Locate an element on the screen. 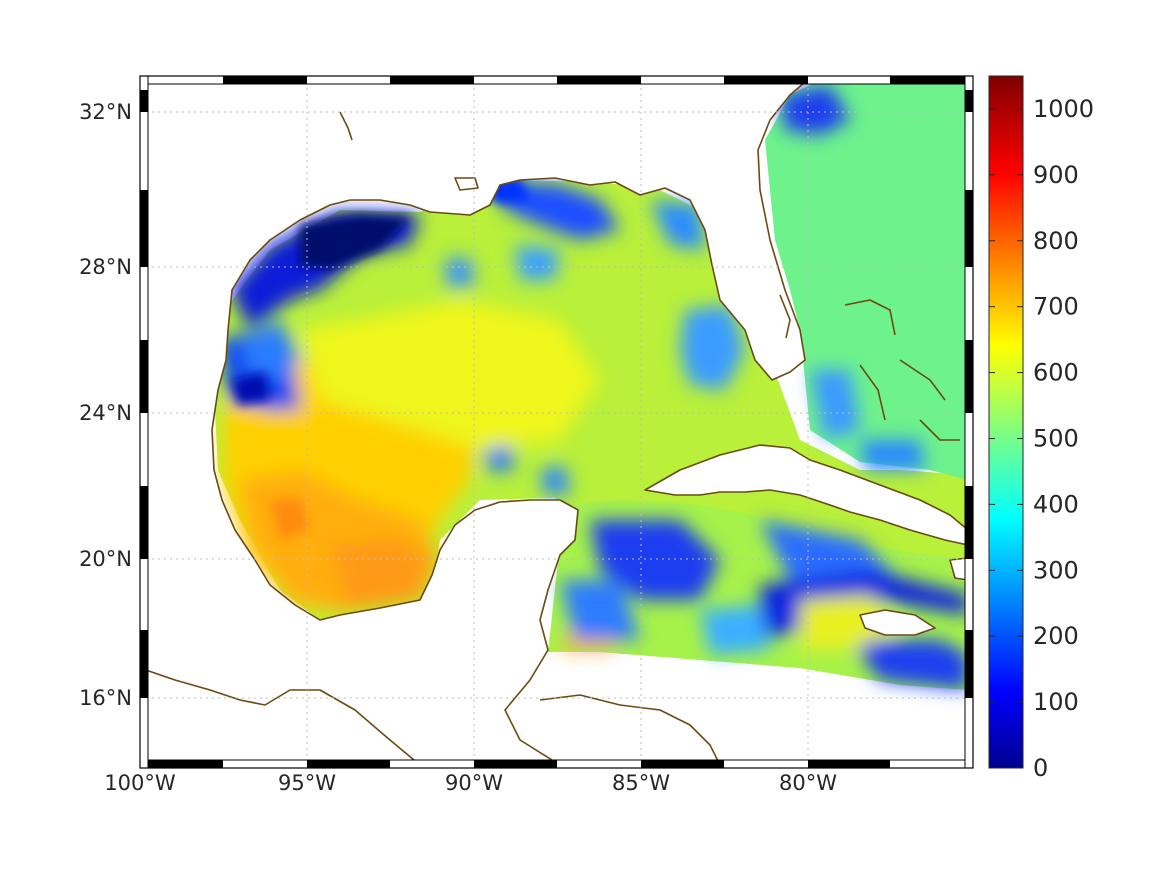 This screenshot has width=1167, height=875. y-tick-label: 24°N is located at coordinates (105, 413).